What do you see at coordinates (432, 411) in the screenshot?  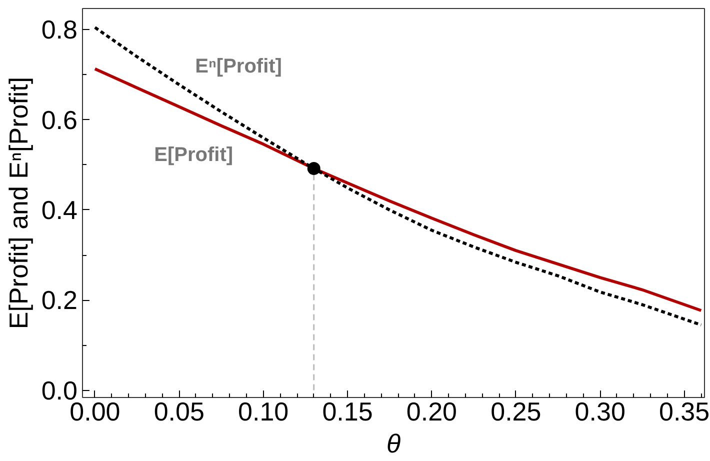 I see `x-tick-label: 0.20` at bounding box center [432, 411].